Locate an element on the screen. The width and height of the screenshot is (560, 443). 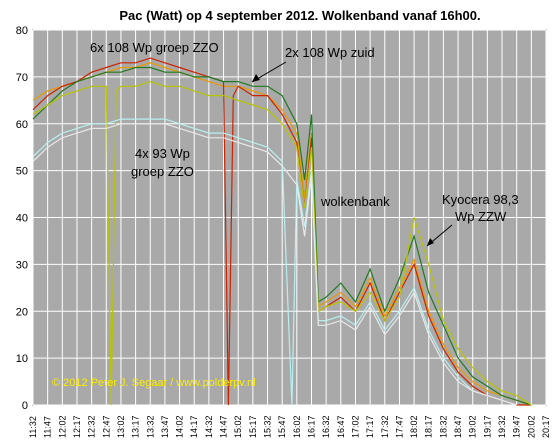
copyright-text: © 2012 Peter J. Segaar / www.polderpv.nl is located at coordinates (154, 383).